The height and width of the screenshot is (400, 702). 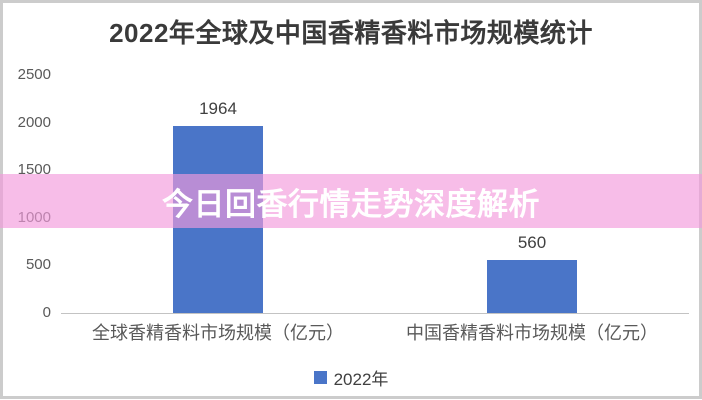 I want to click on promo-banner: 今日回香行情走势深度解析, so click(x=351, y=201).